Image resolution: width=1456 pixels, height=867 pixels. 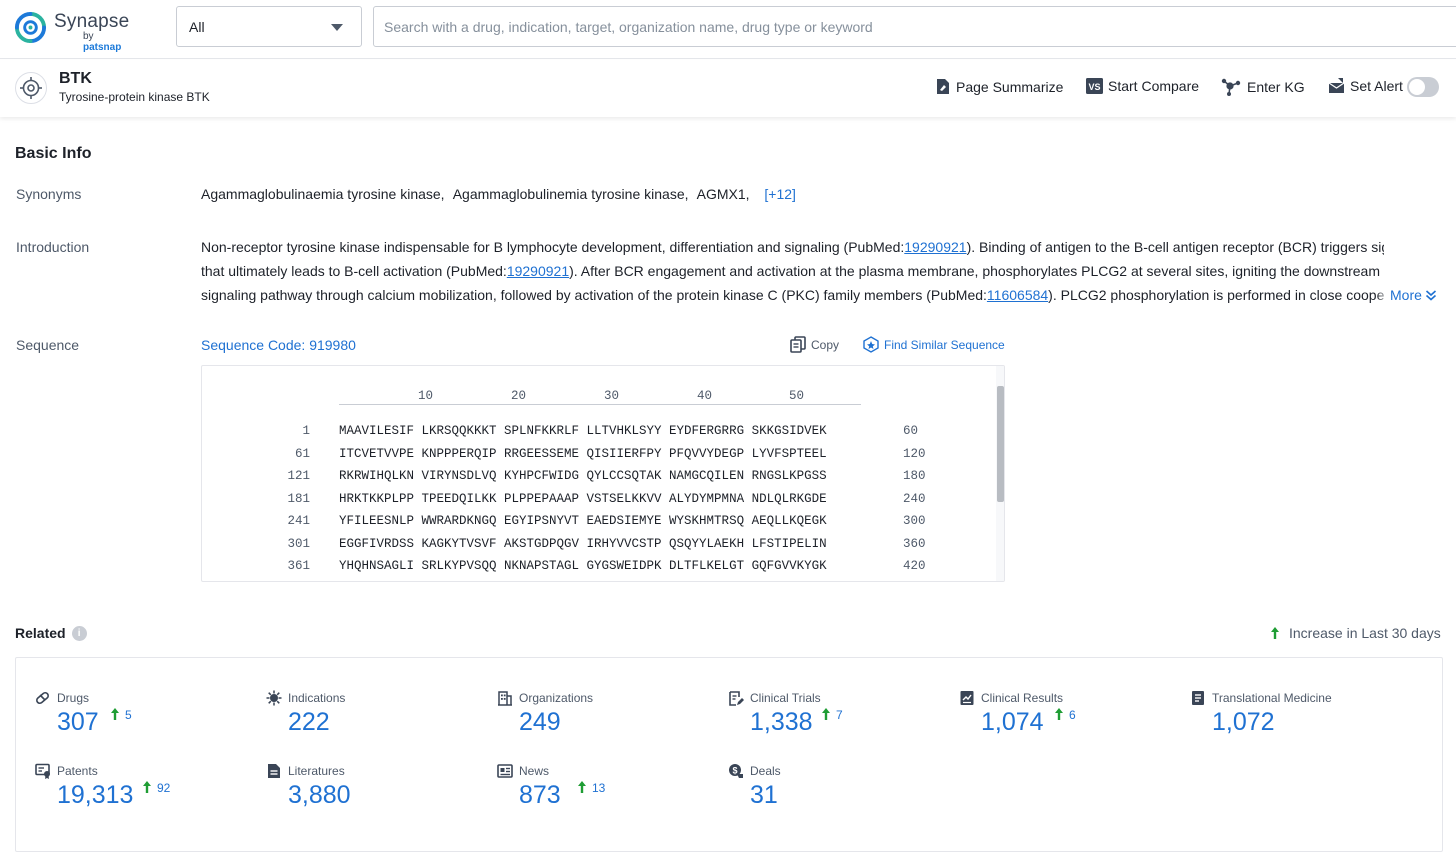 What do you see at coordinates (914, 566) in the screenshot?
I see `sequence-row-end: 420` at bounding box center [914, 566].